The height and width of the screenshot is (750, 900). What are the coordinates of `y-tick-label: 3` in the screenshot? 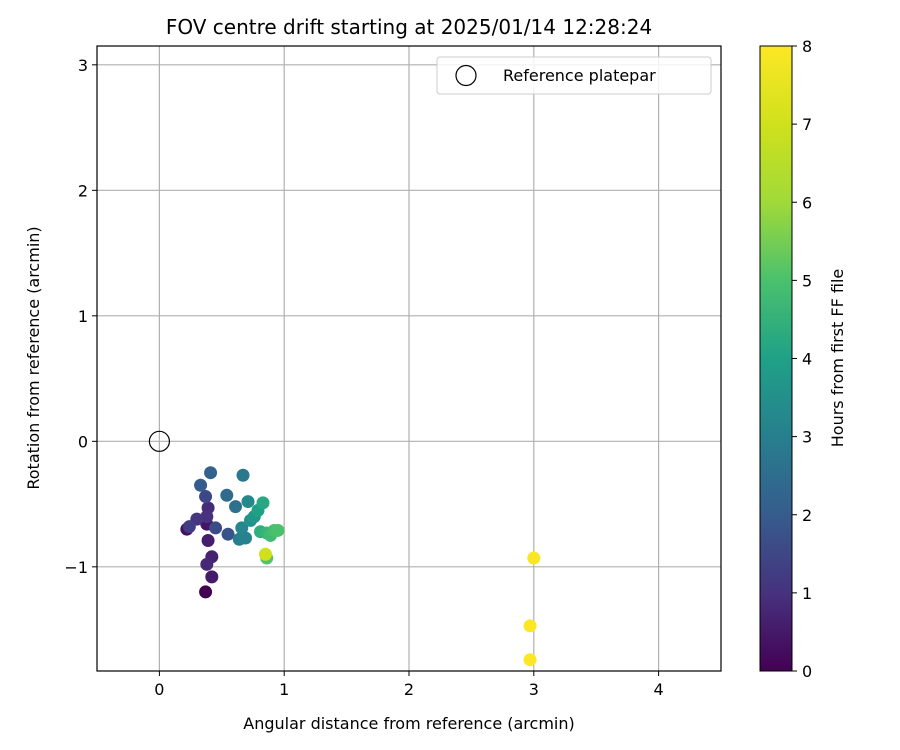 It's located at (83, 65).